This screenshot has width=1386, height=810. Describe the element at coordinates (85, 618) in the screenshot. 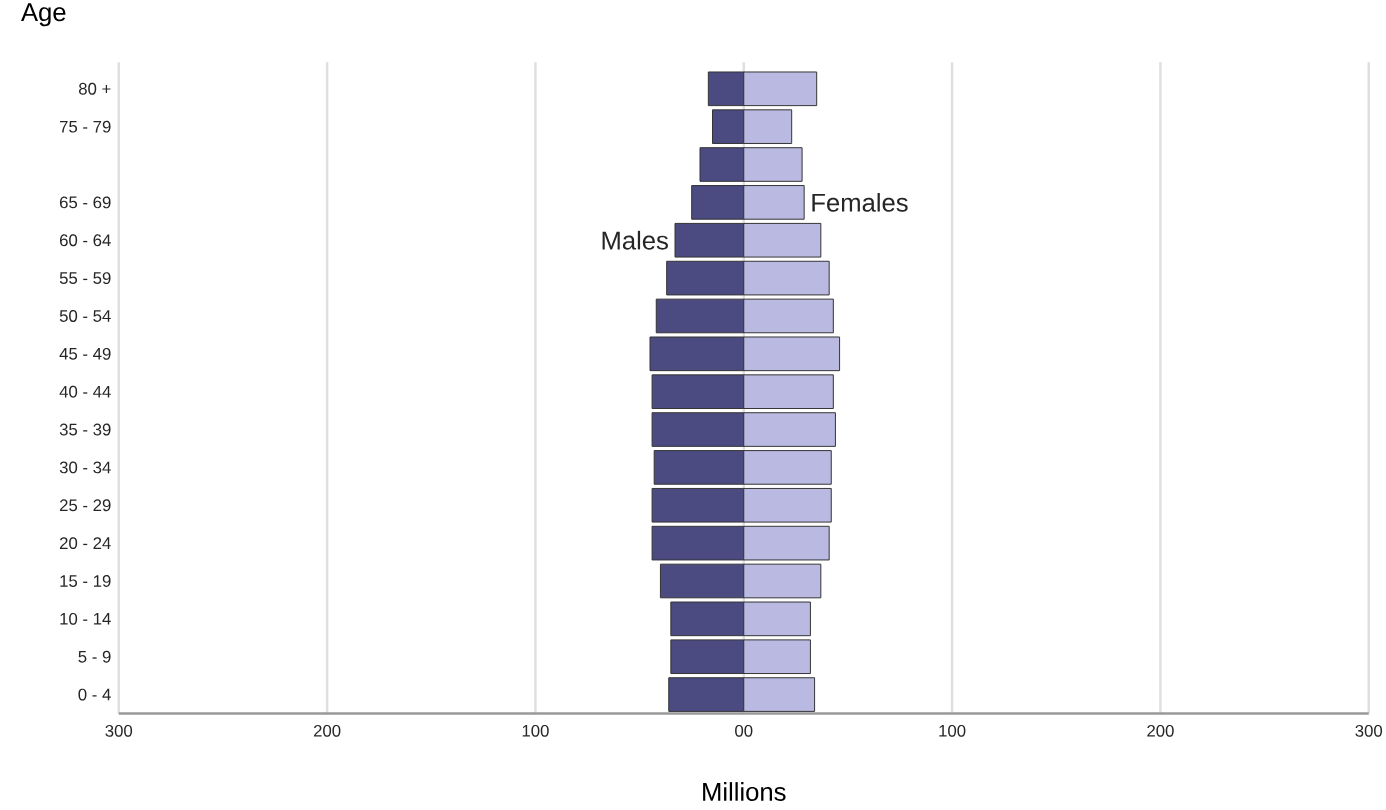

I see `y-tick-label: 10 - 14` at that location.